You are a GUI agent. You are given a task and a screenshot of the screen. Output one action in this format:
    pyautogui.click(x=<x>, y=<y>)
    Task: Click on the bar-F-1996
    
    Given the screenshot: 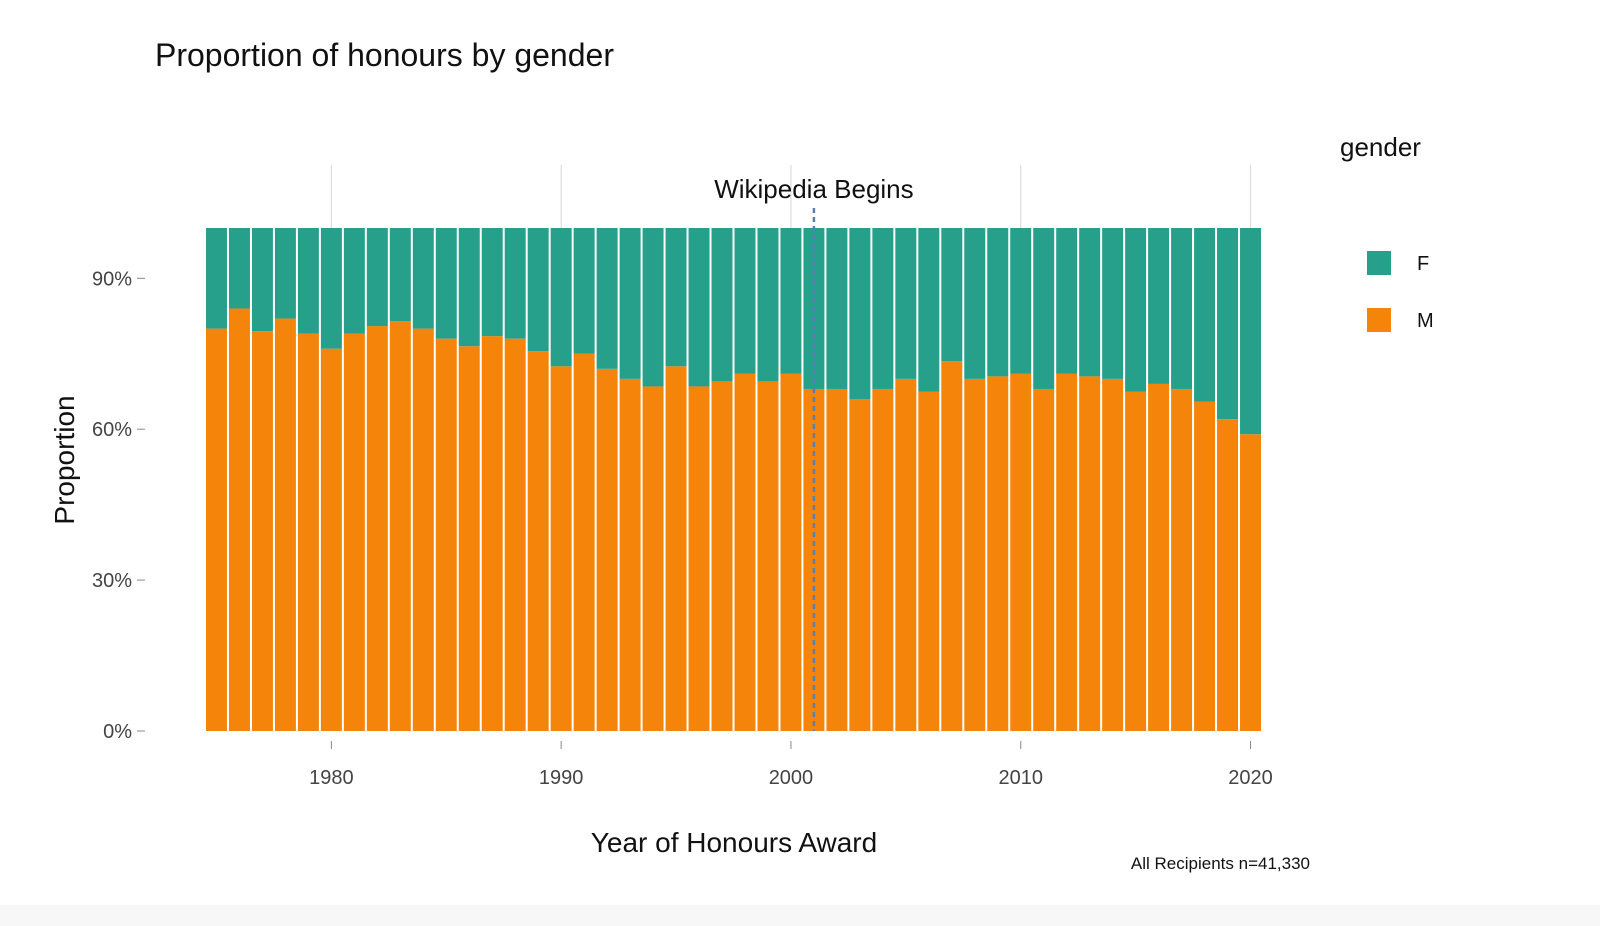 What is the action you would take?
    pyautogui.click(x=699, y=307)
    